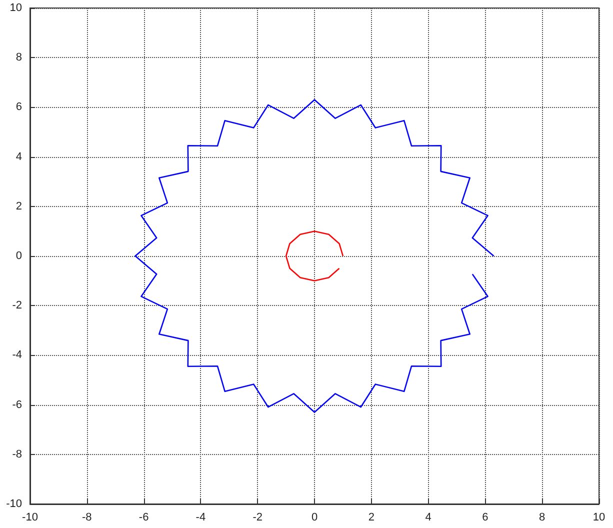 This screenshot has width=613, height=528. What do you see at coordinates (542, 518) in the screenshot?
I see `x-tick-label: 8` at bounding box center [542, 518].